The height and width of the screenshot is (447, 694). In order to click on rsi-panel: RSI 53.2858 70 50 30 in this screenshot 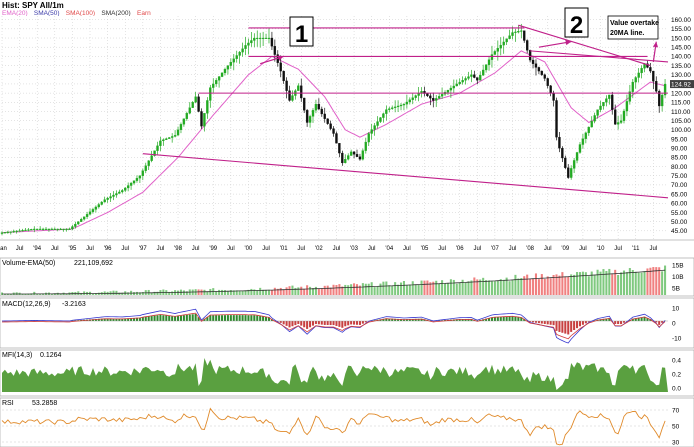, I will do `click(347, 422)`.